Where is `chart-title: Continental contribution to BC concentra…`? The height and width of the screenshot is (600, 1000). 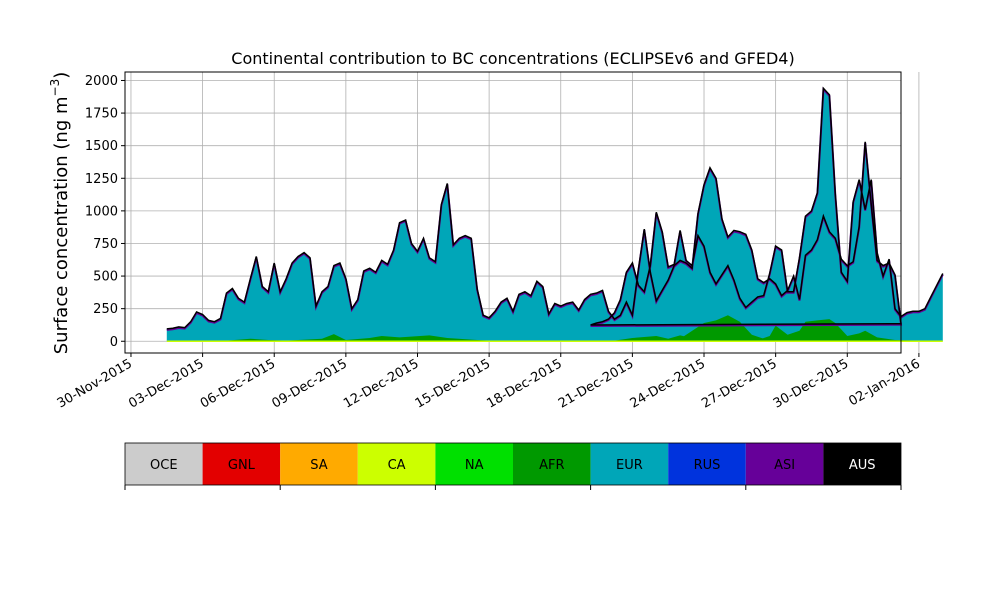
chart-title: Continental contribution to BC concentra… is located at coordinates (512, 58).